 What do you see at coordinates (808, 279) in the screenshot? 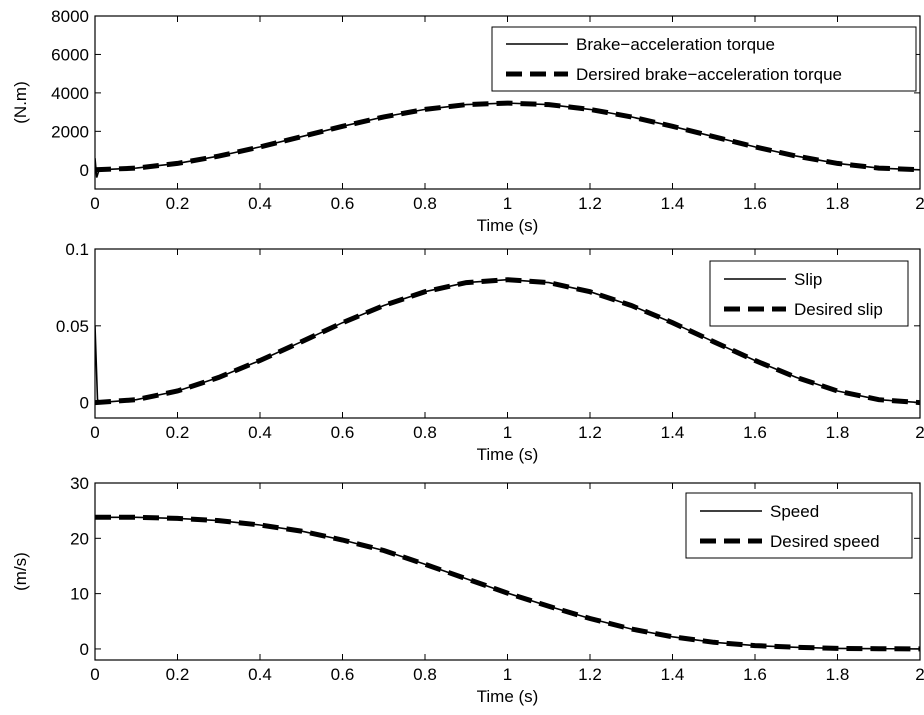
I see `legend-label: Slip` at bounding box center [808, 279].